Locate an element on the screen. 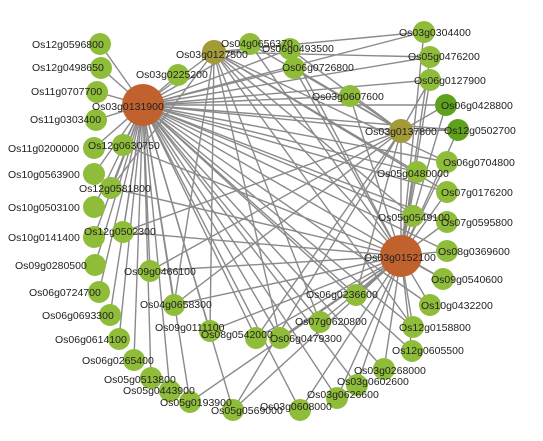  node-Os05g0549100 is located at coordinates (413, 216).